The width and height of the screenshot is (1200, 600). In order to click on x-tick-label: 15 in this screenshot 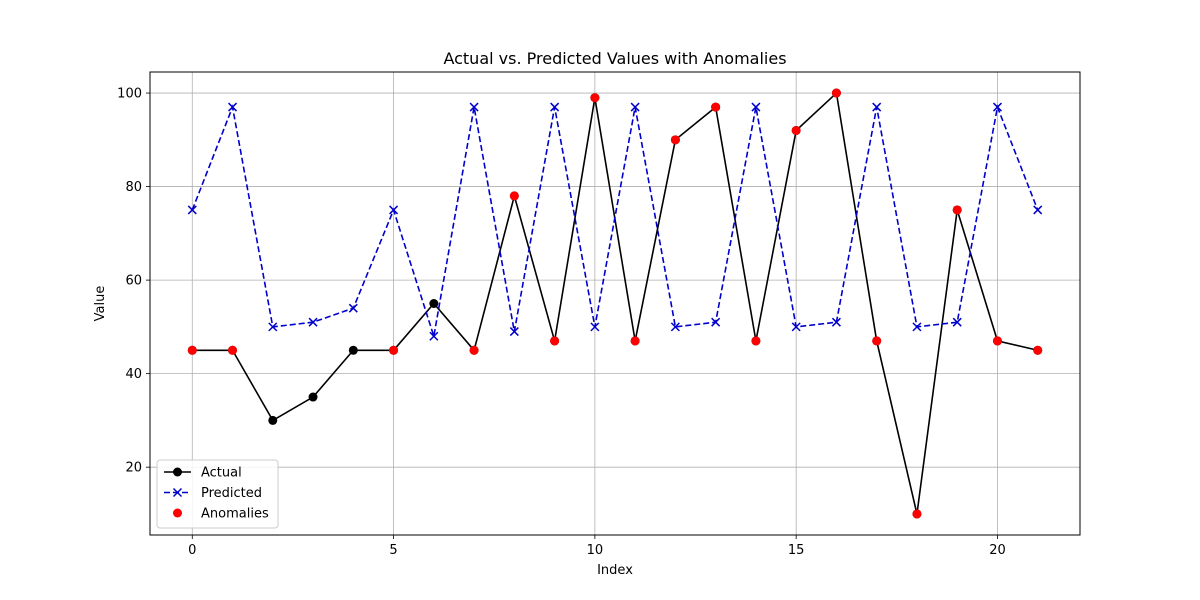, I will do `click(796, 550)`.